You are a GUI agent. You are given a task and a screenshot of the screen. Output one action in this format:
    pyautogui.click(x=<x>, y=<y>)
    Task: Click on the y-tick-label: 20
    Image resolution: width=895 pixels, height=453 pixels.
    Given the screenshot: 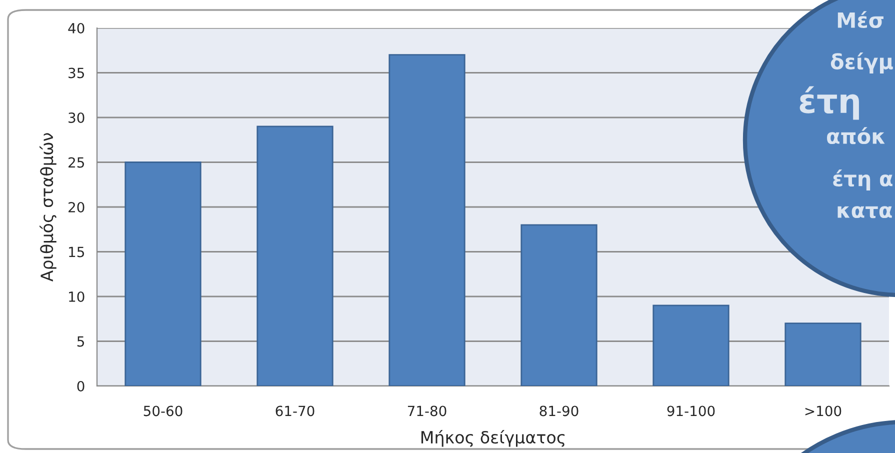 What is the action you would take?
    pyautogui.click(x=76, y=207)
    